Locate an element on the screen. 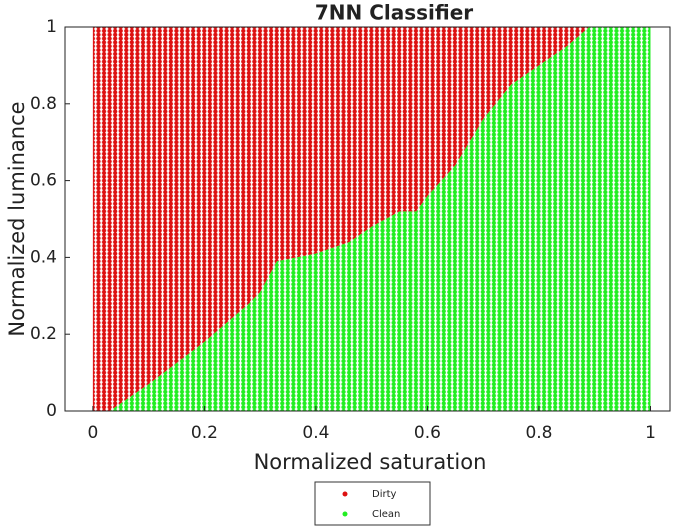 The image size is (681, 529). y-tick-label: 0.4 is located at coordinates (43, 257).